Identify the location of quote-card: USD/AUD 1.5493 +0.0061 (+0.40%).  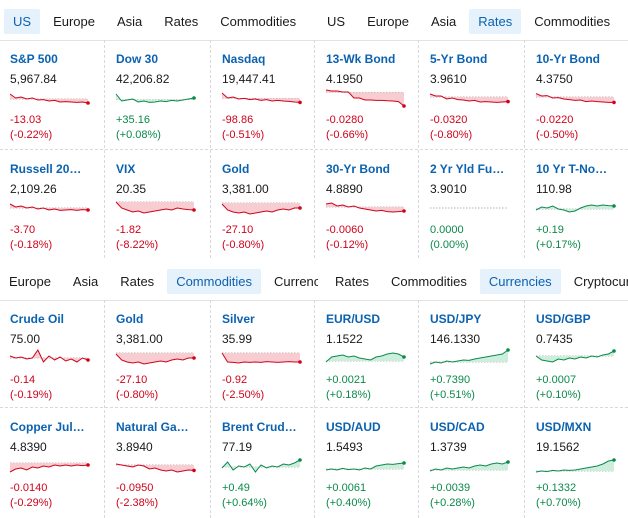
(368, 463).